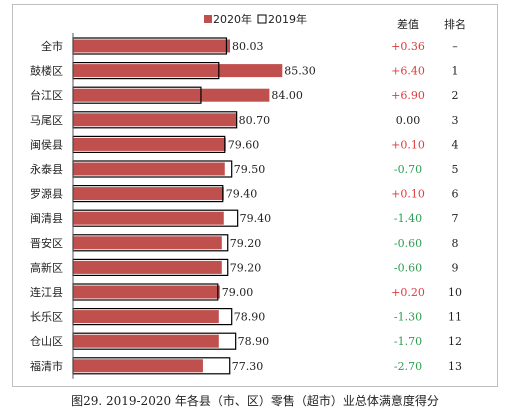 This screenshot has width=510, height=416. What do you see at coordinates (455, 218) in the screenshot?
I see `rank-value: 7` at bounding box center [455, 218].